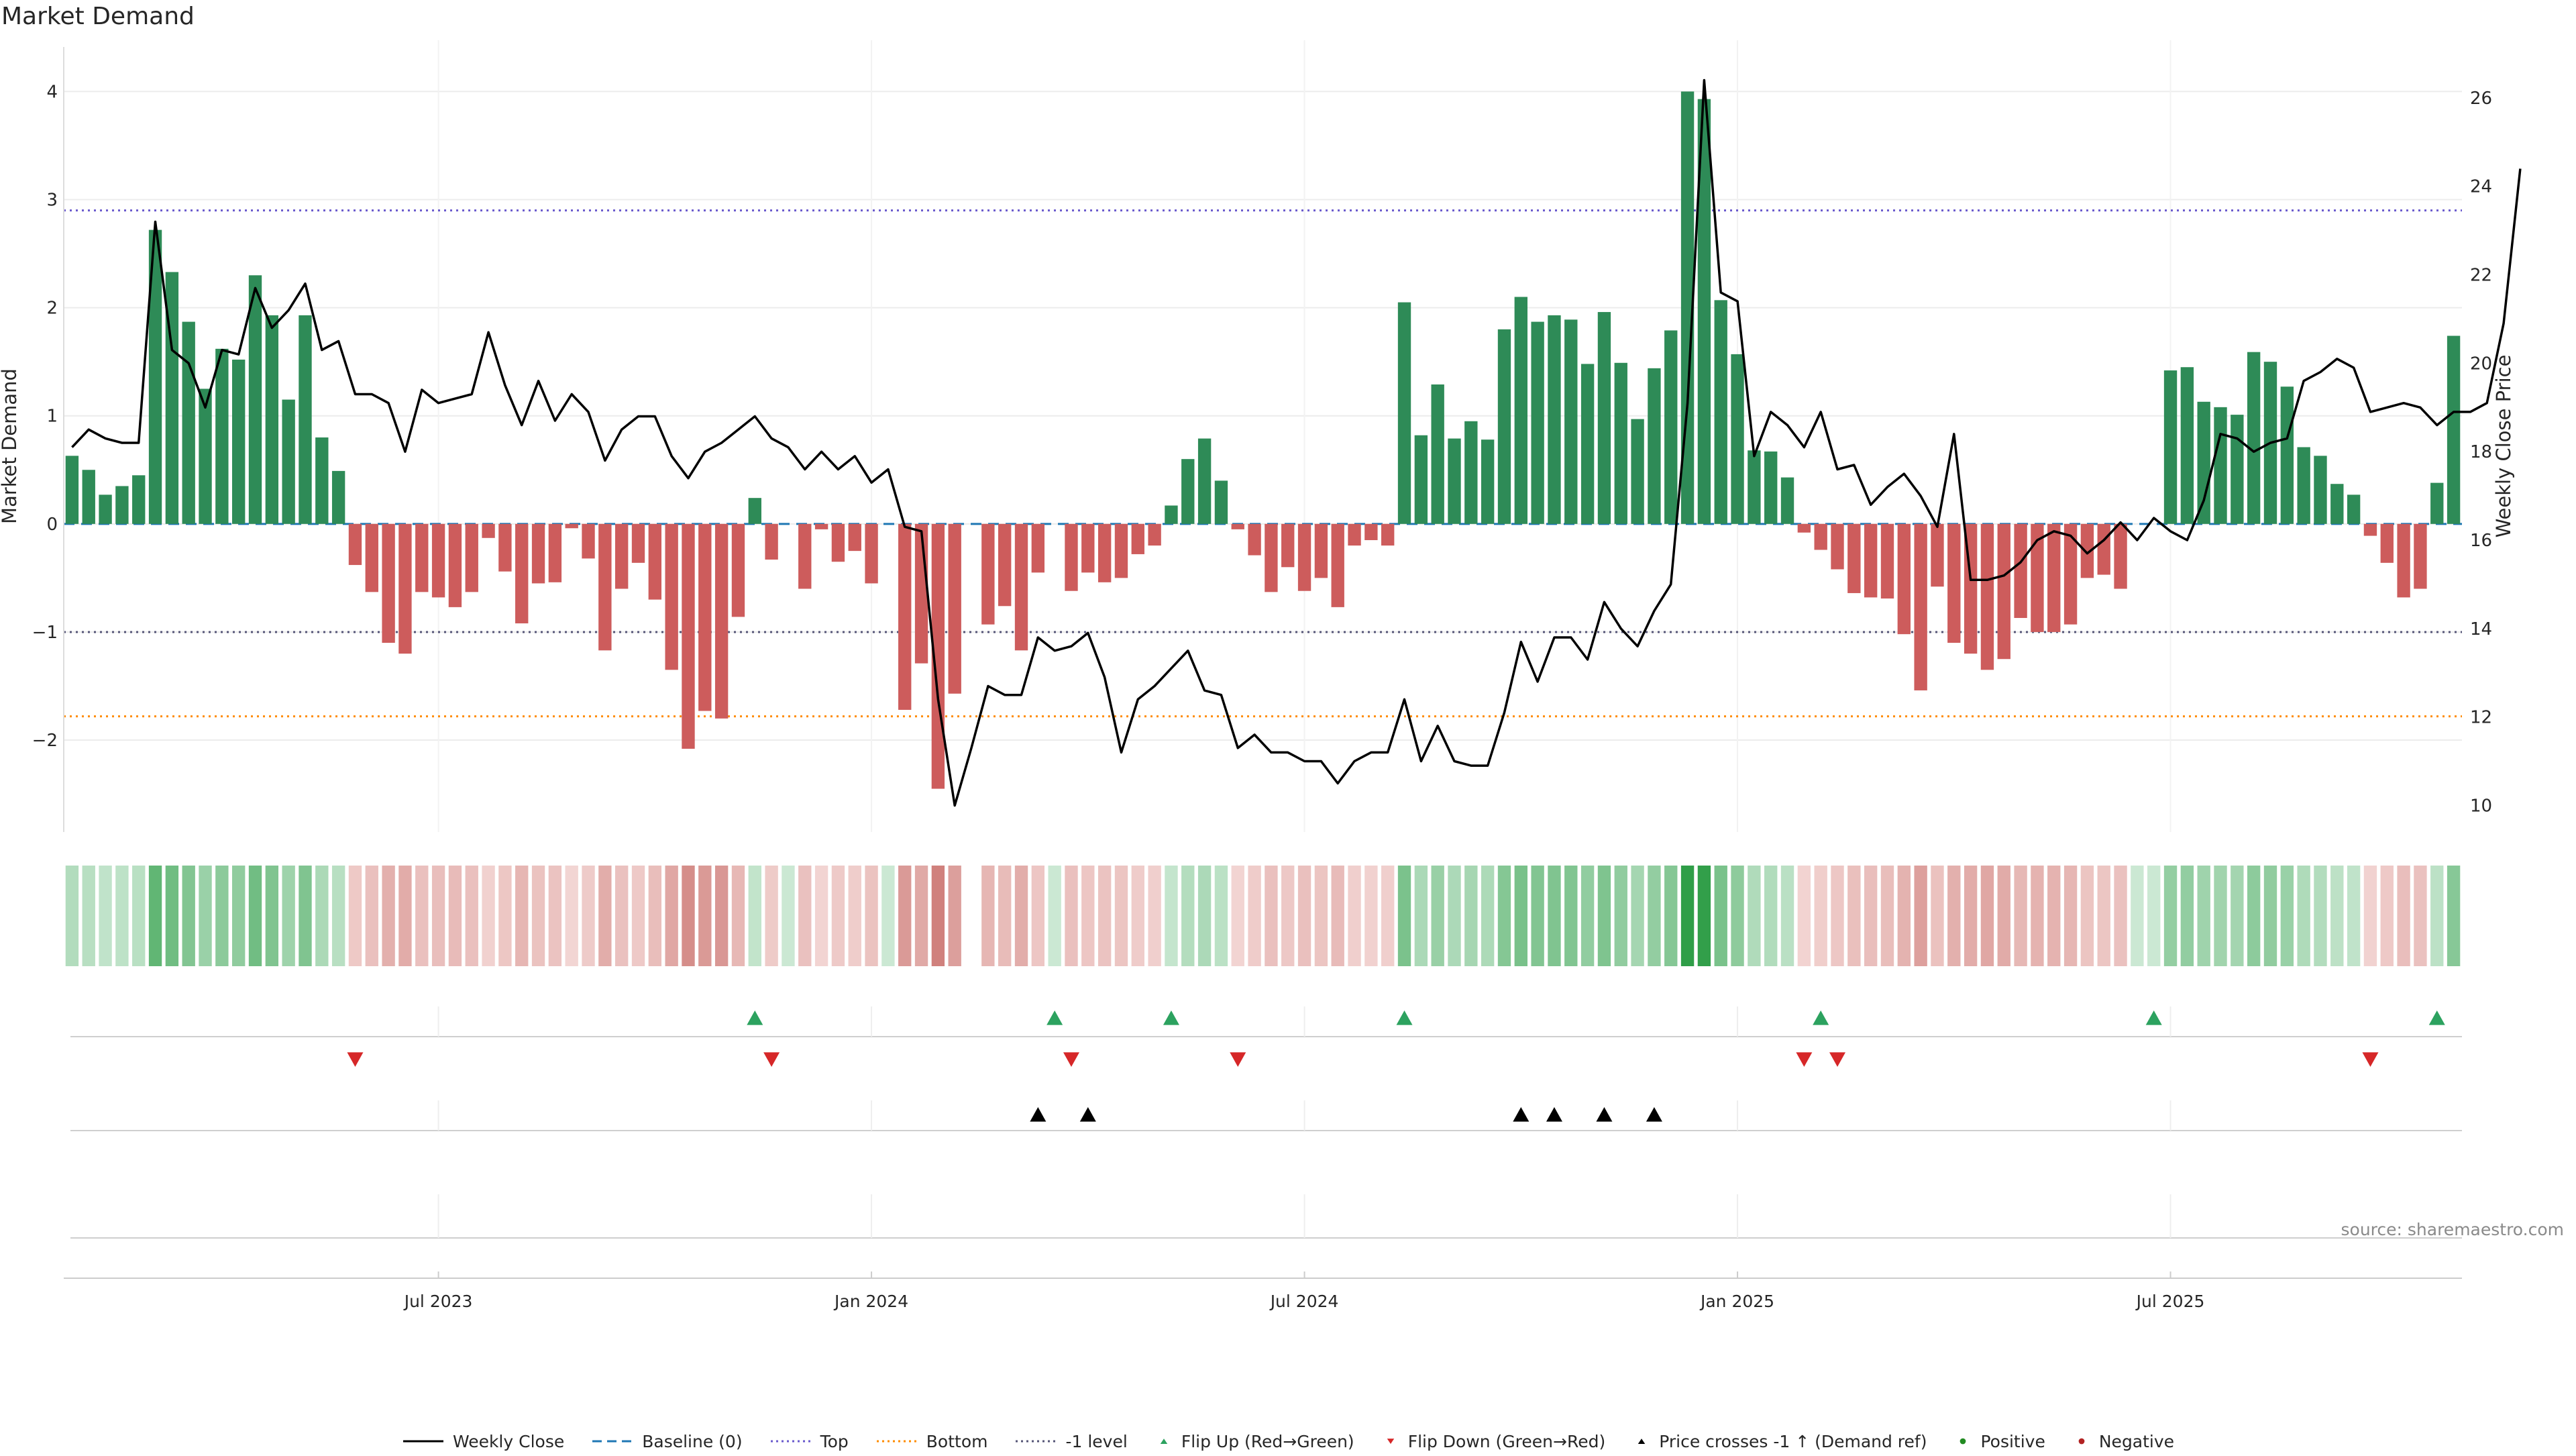 The width and height of the screenshot is (2576, 1456). I want to click on legend-label: Flip Down (Green→Red), so click(1506, 1441).